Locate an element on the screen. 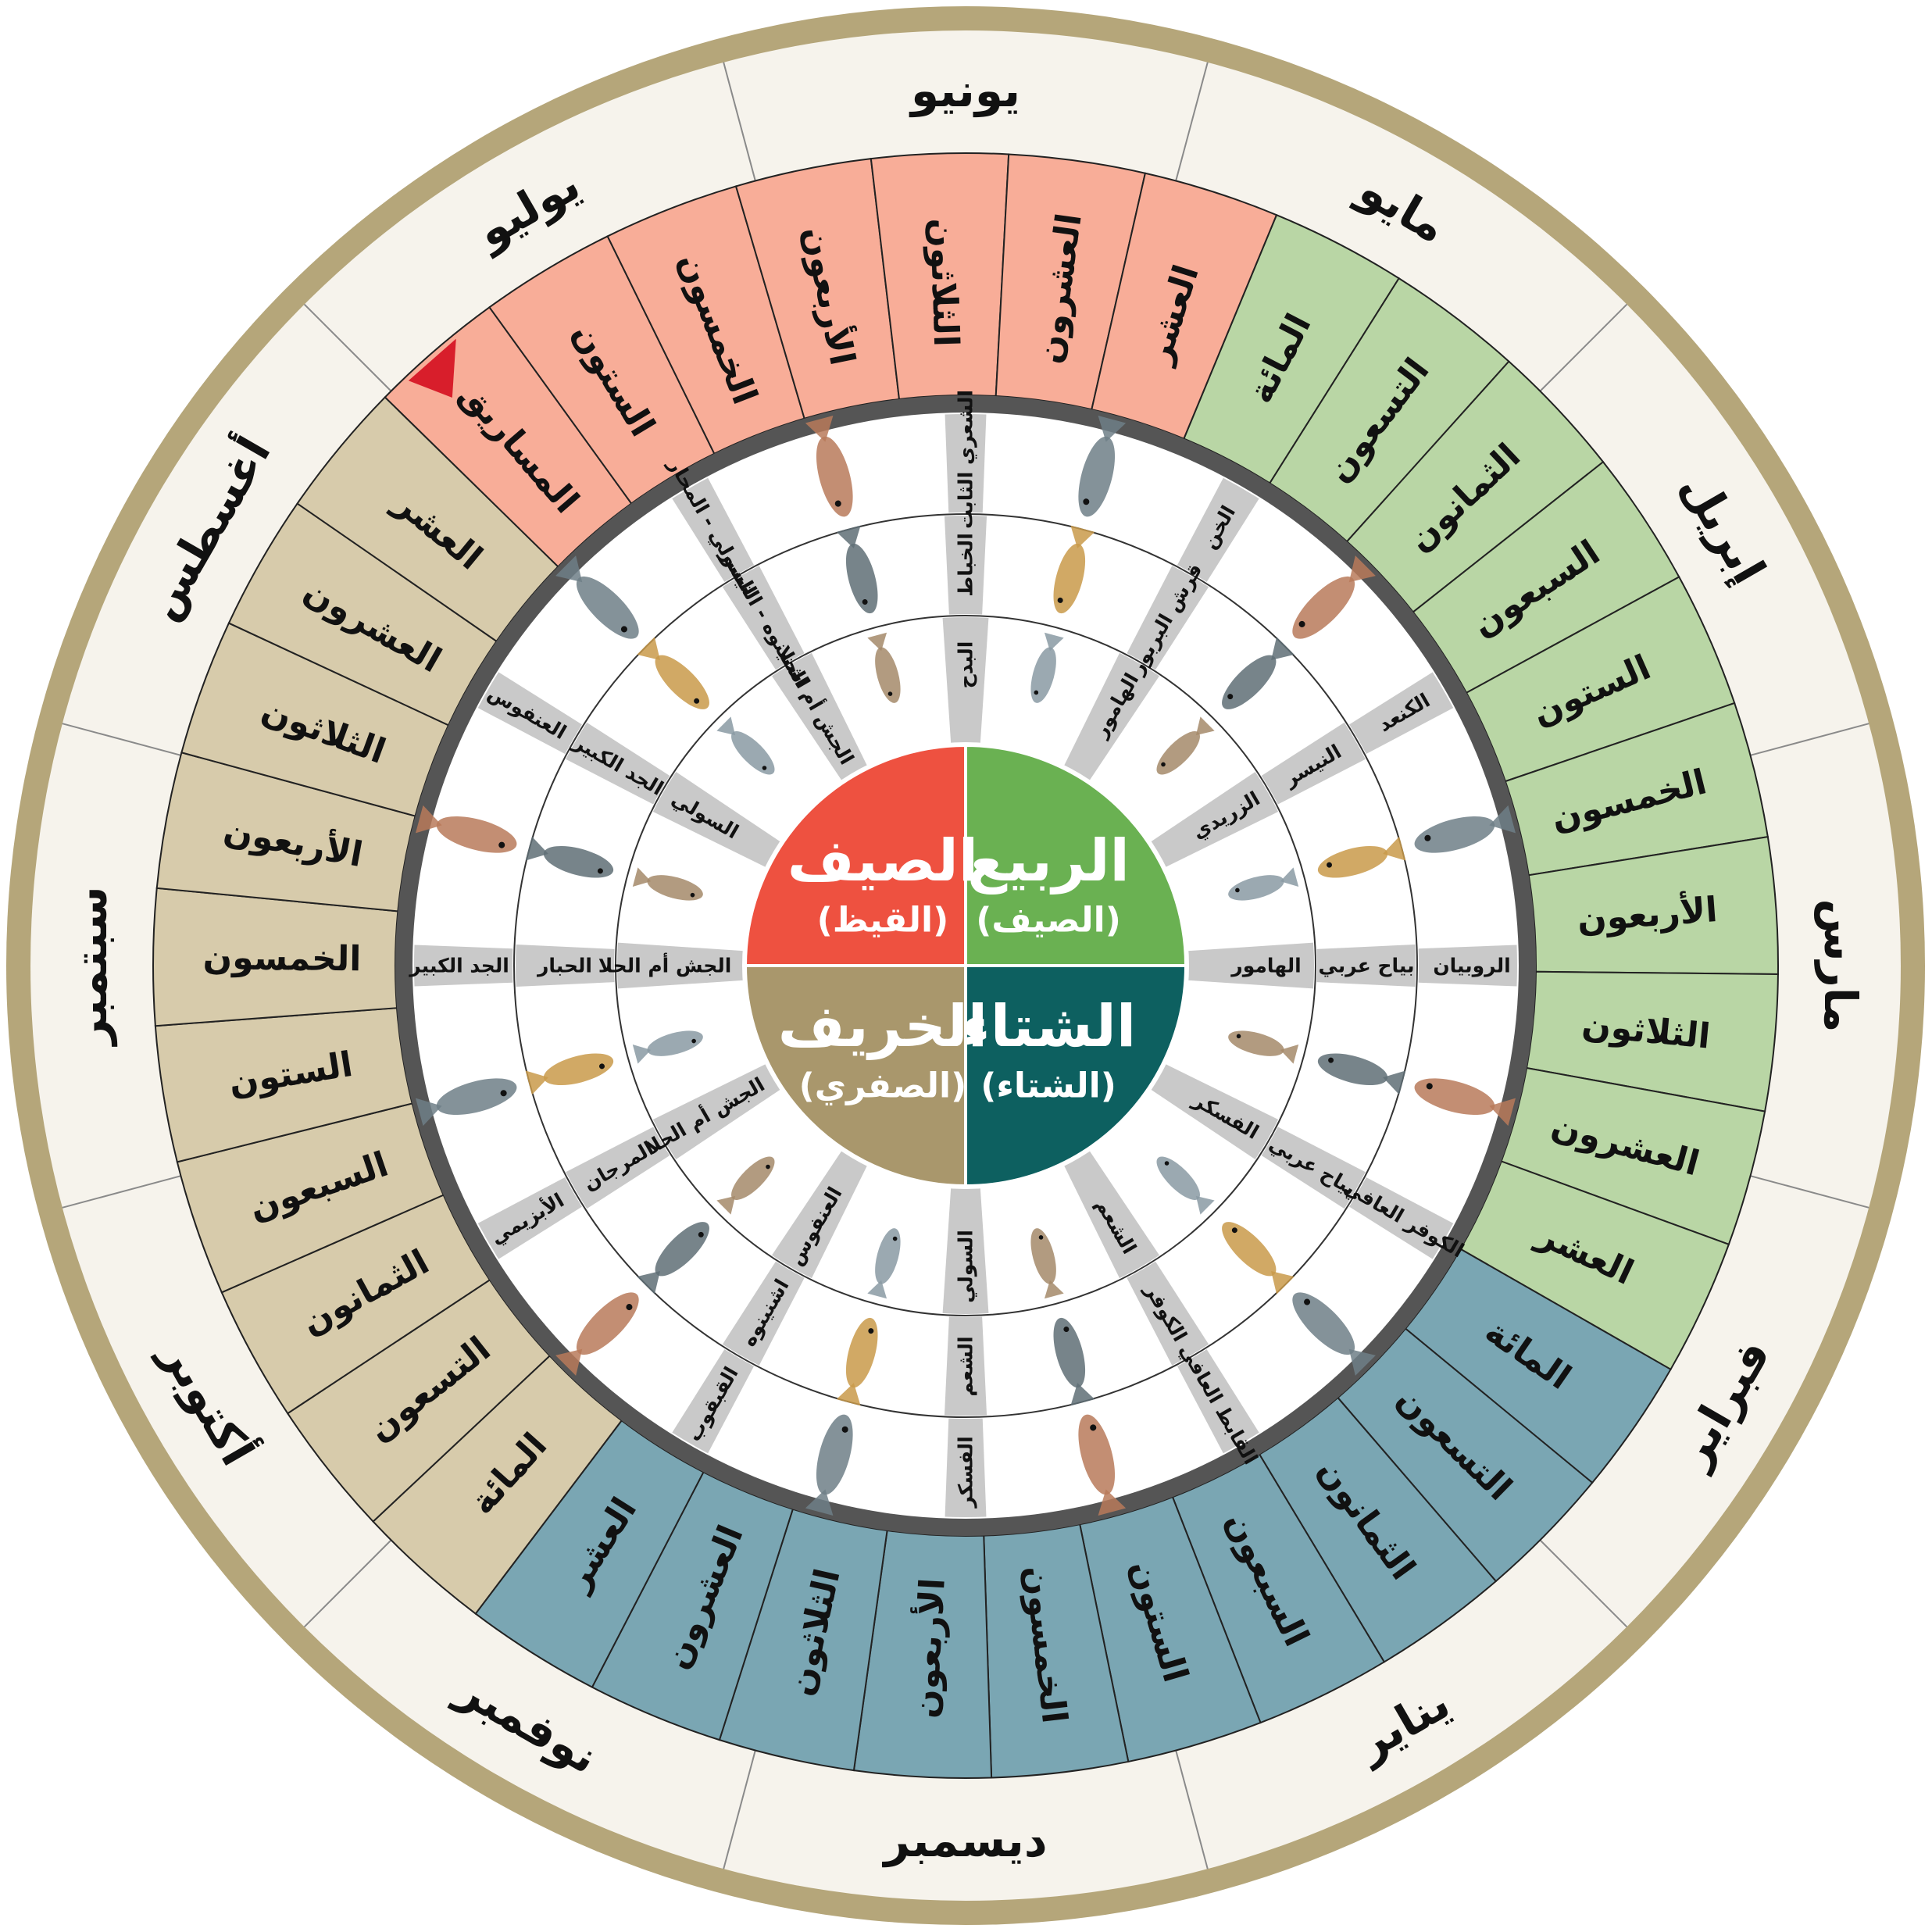 Image resolution: width=1932 pixels, height=1932 pixels. fish-name-label: البدح is located at coordinates (966, 665).